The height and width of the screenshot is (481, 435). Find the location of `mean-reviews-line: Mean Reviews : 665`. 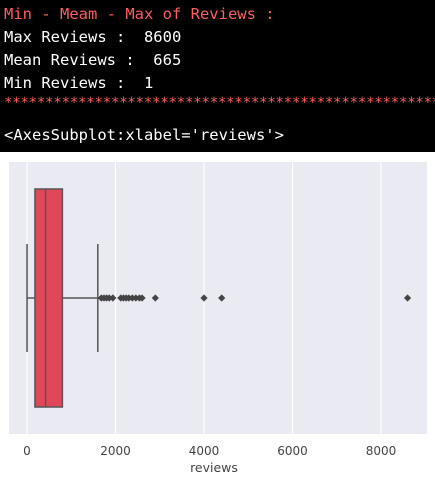

mean-reviews-line: Mean Reviews : 665 is located at coordinates (93, 60).